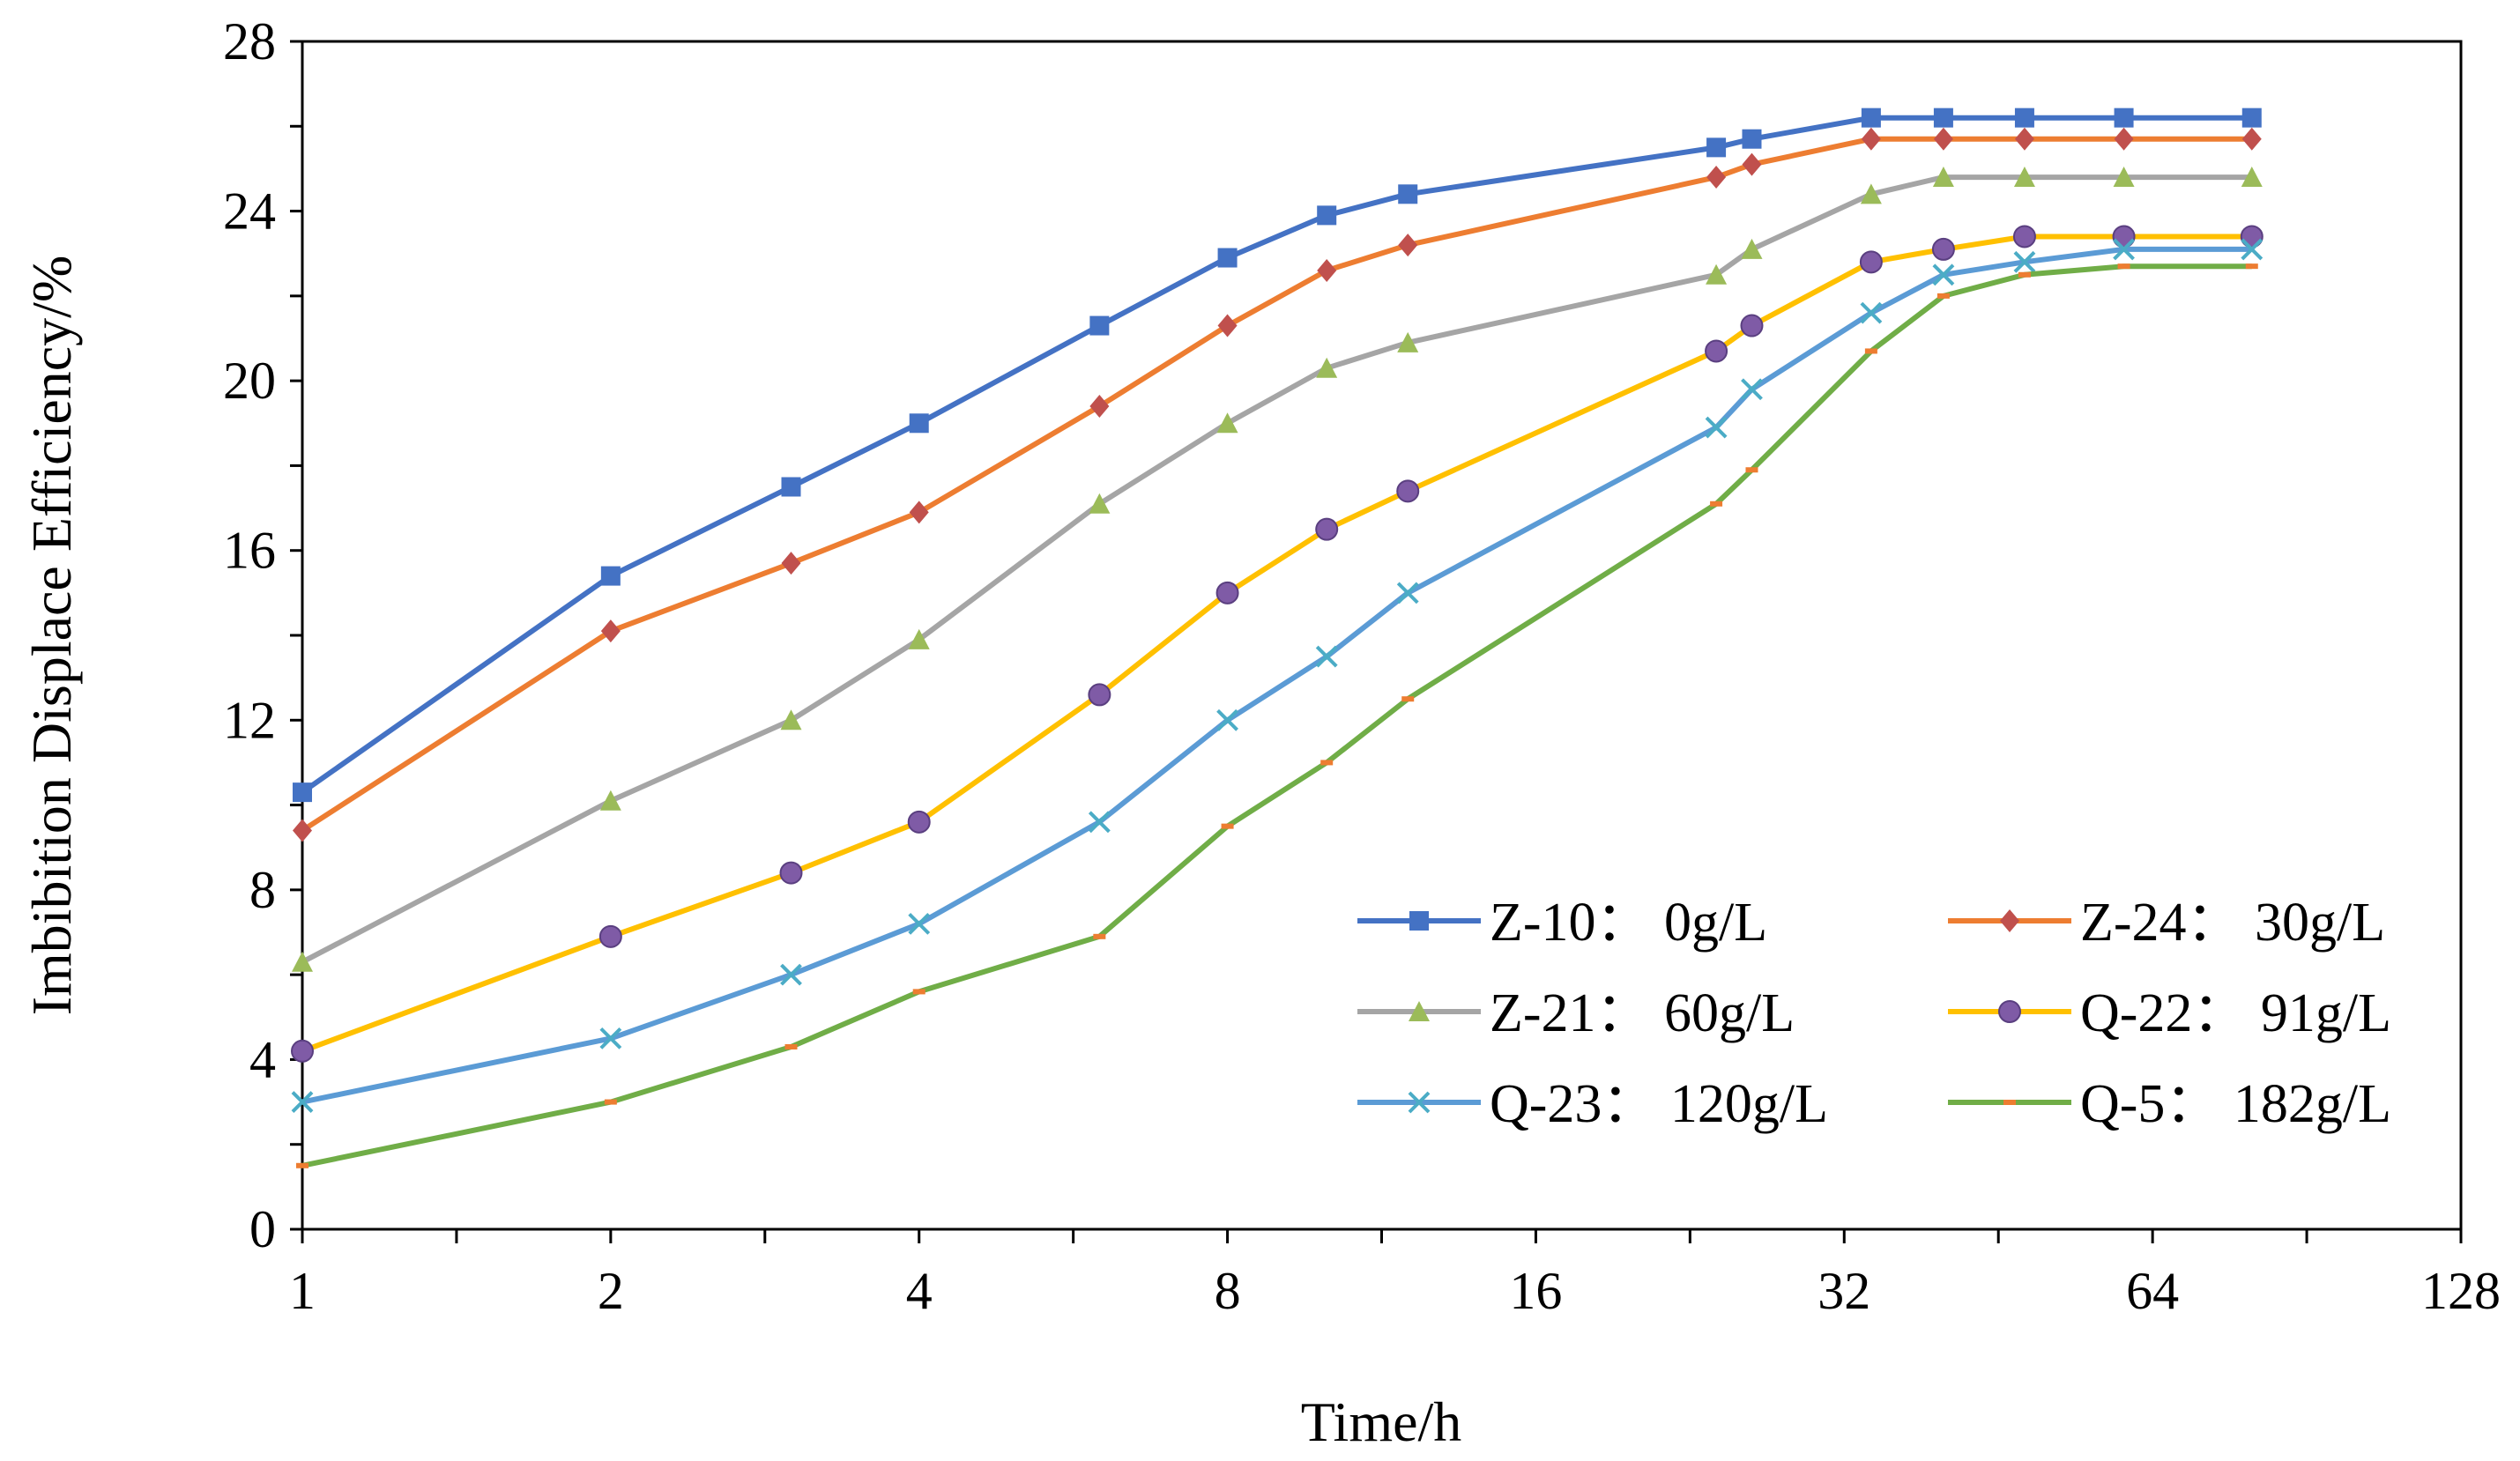  I want to click on legend-item: Z-10： 0g/L, so click(1562, 923).